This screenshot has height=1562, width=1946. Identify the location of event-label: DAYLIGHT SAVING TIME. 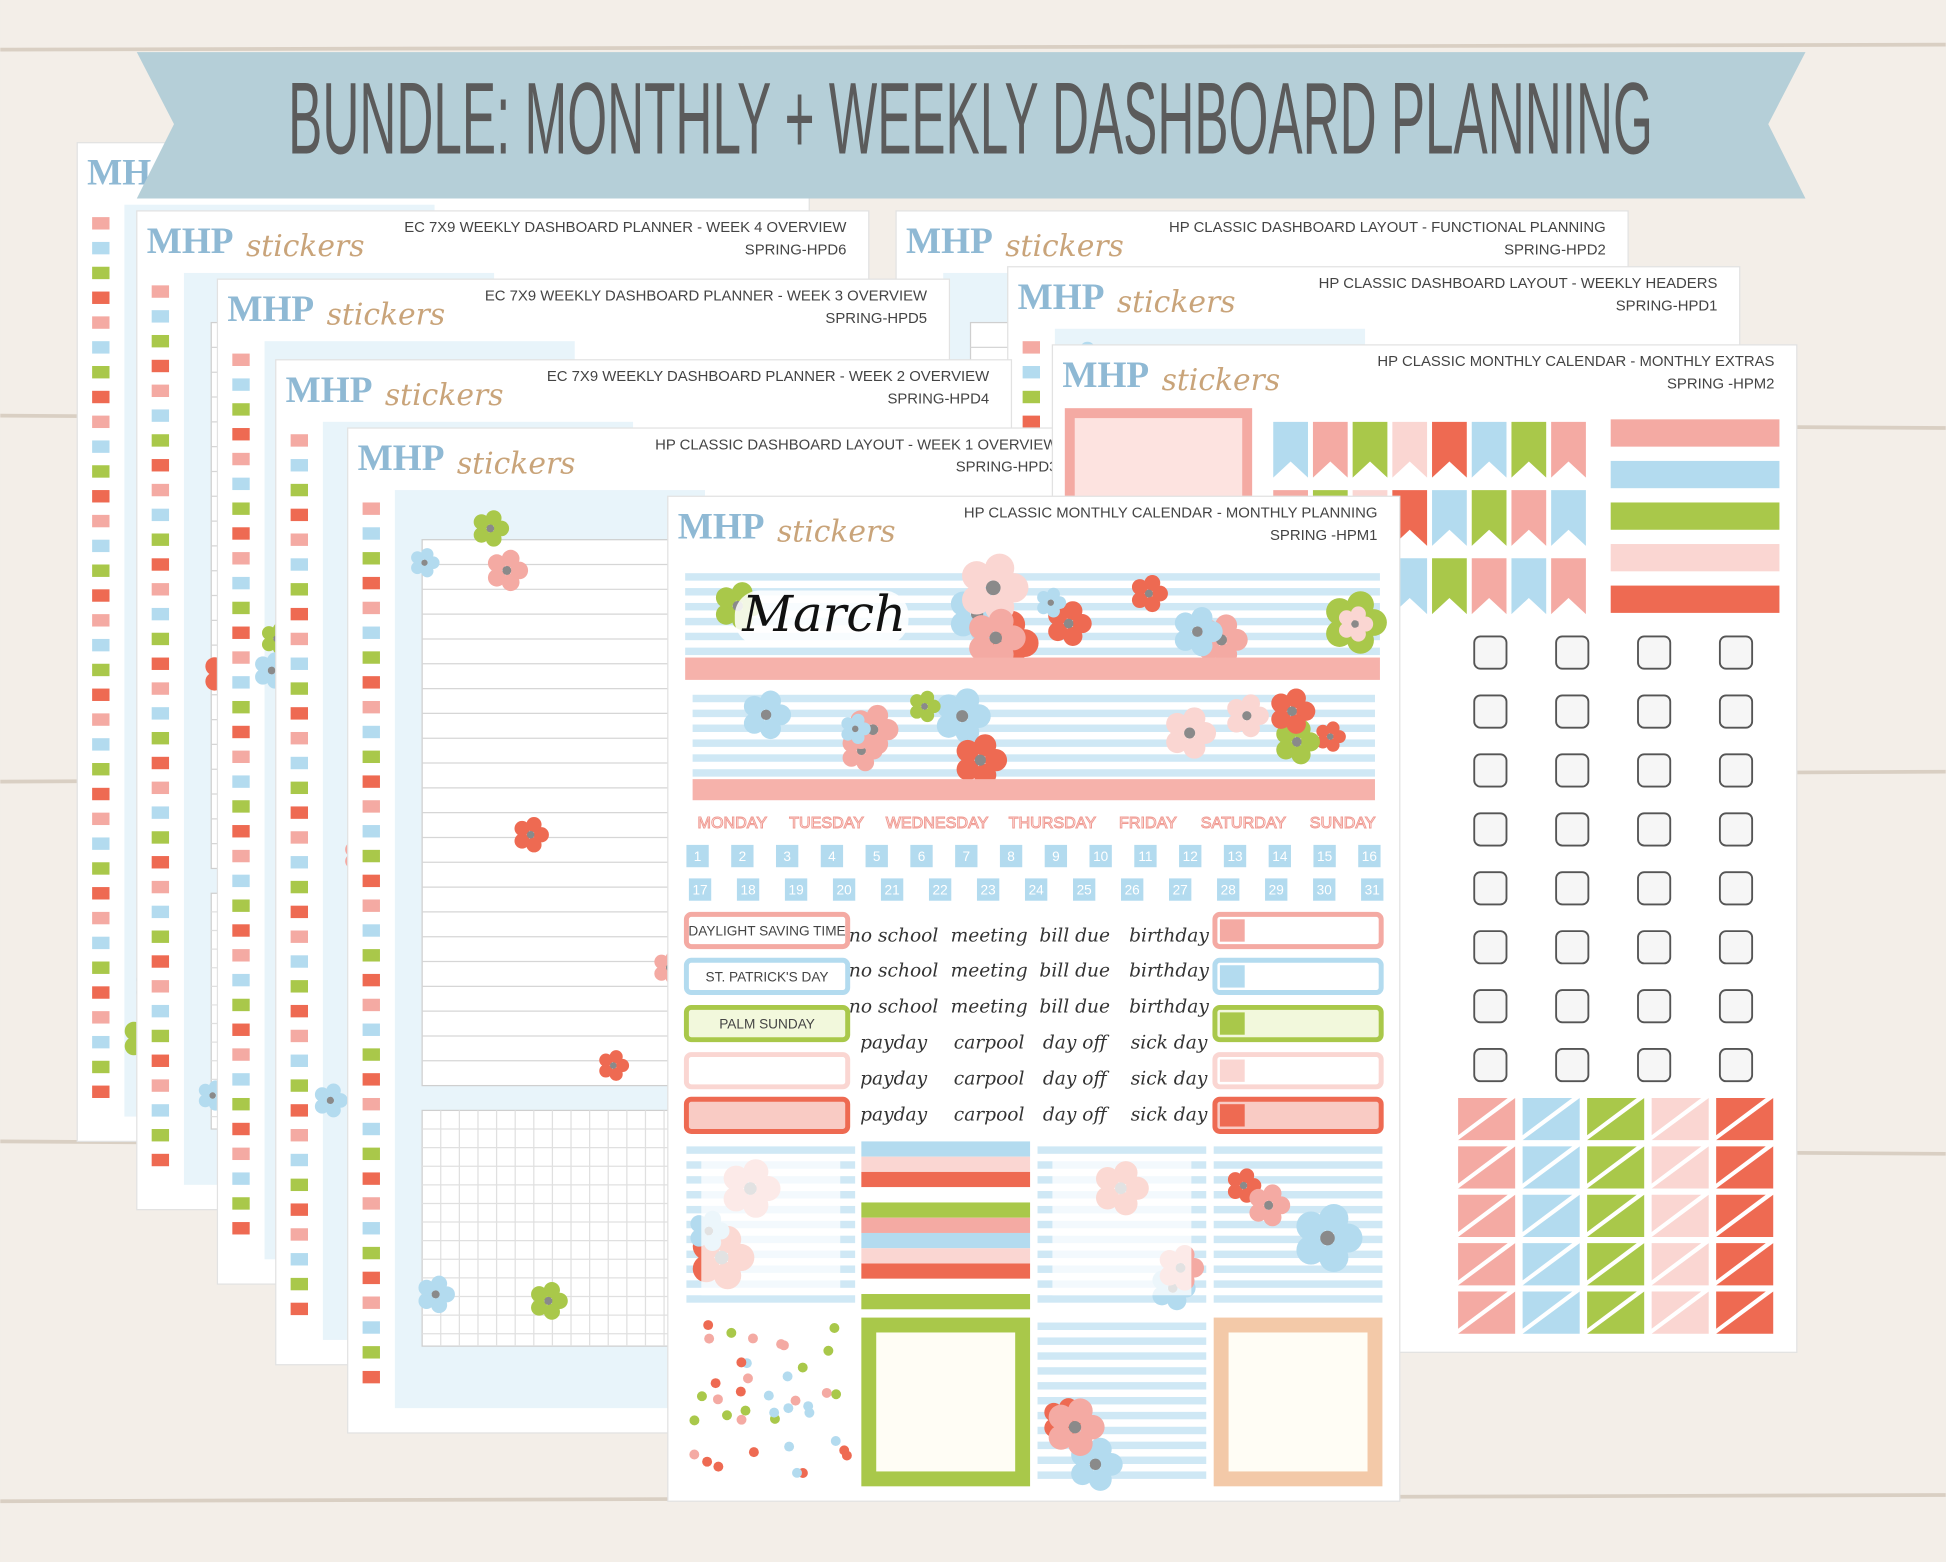
(766, 930).